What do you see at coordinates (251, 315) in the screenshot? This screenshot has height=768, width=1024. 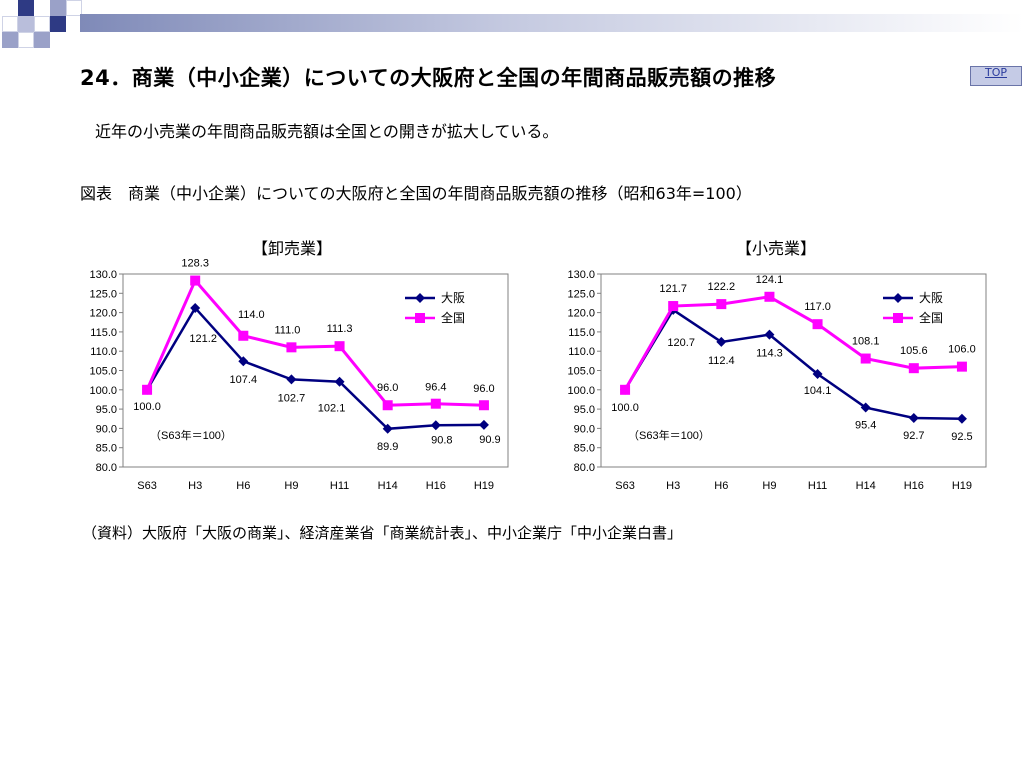 I see `data-label: 114.0` at bounding box center [251, 315].